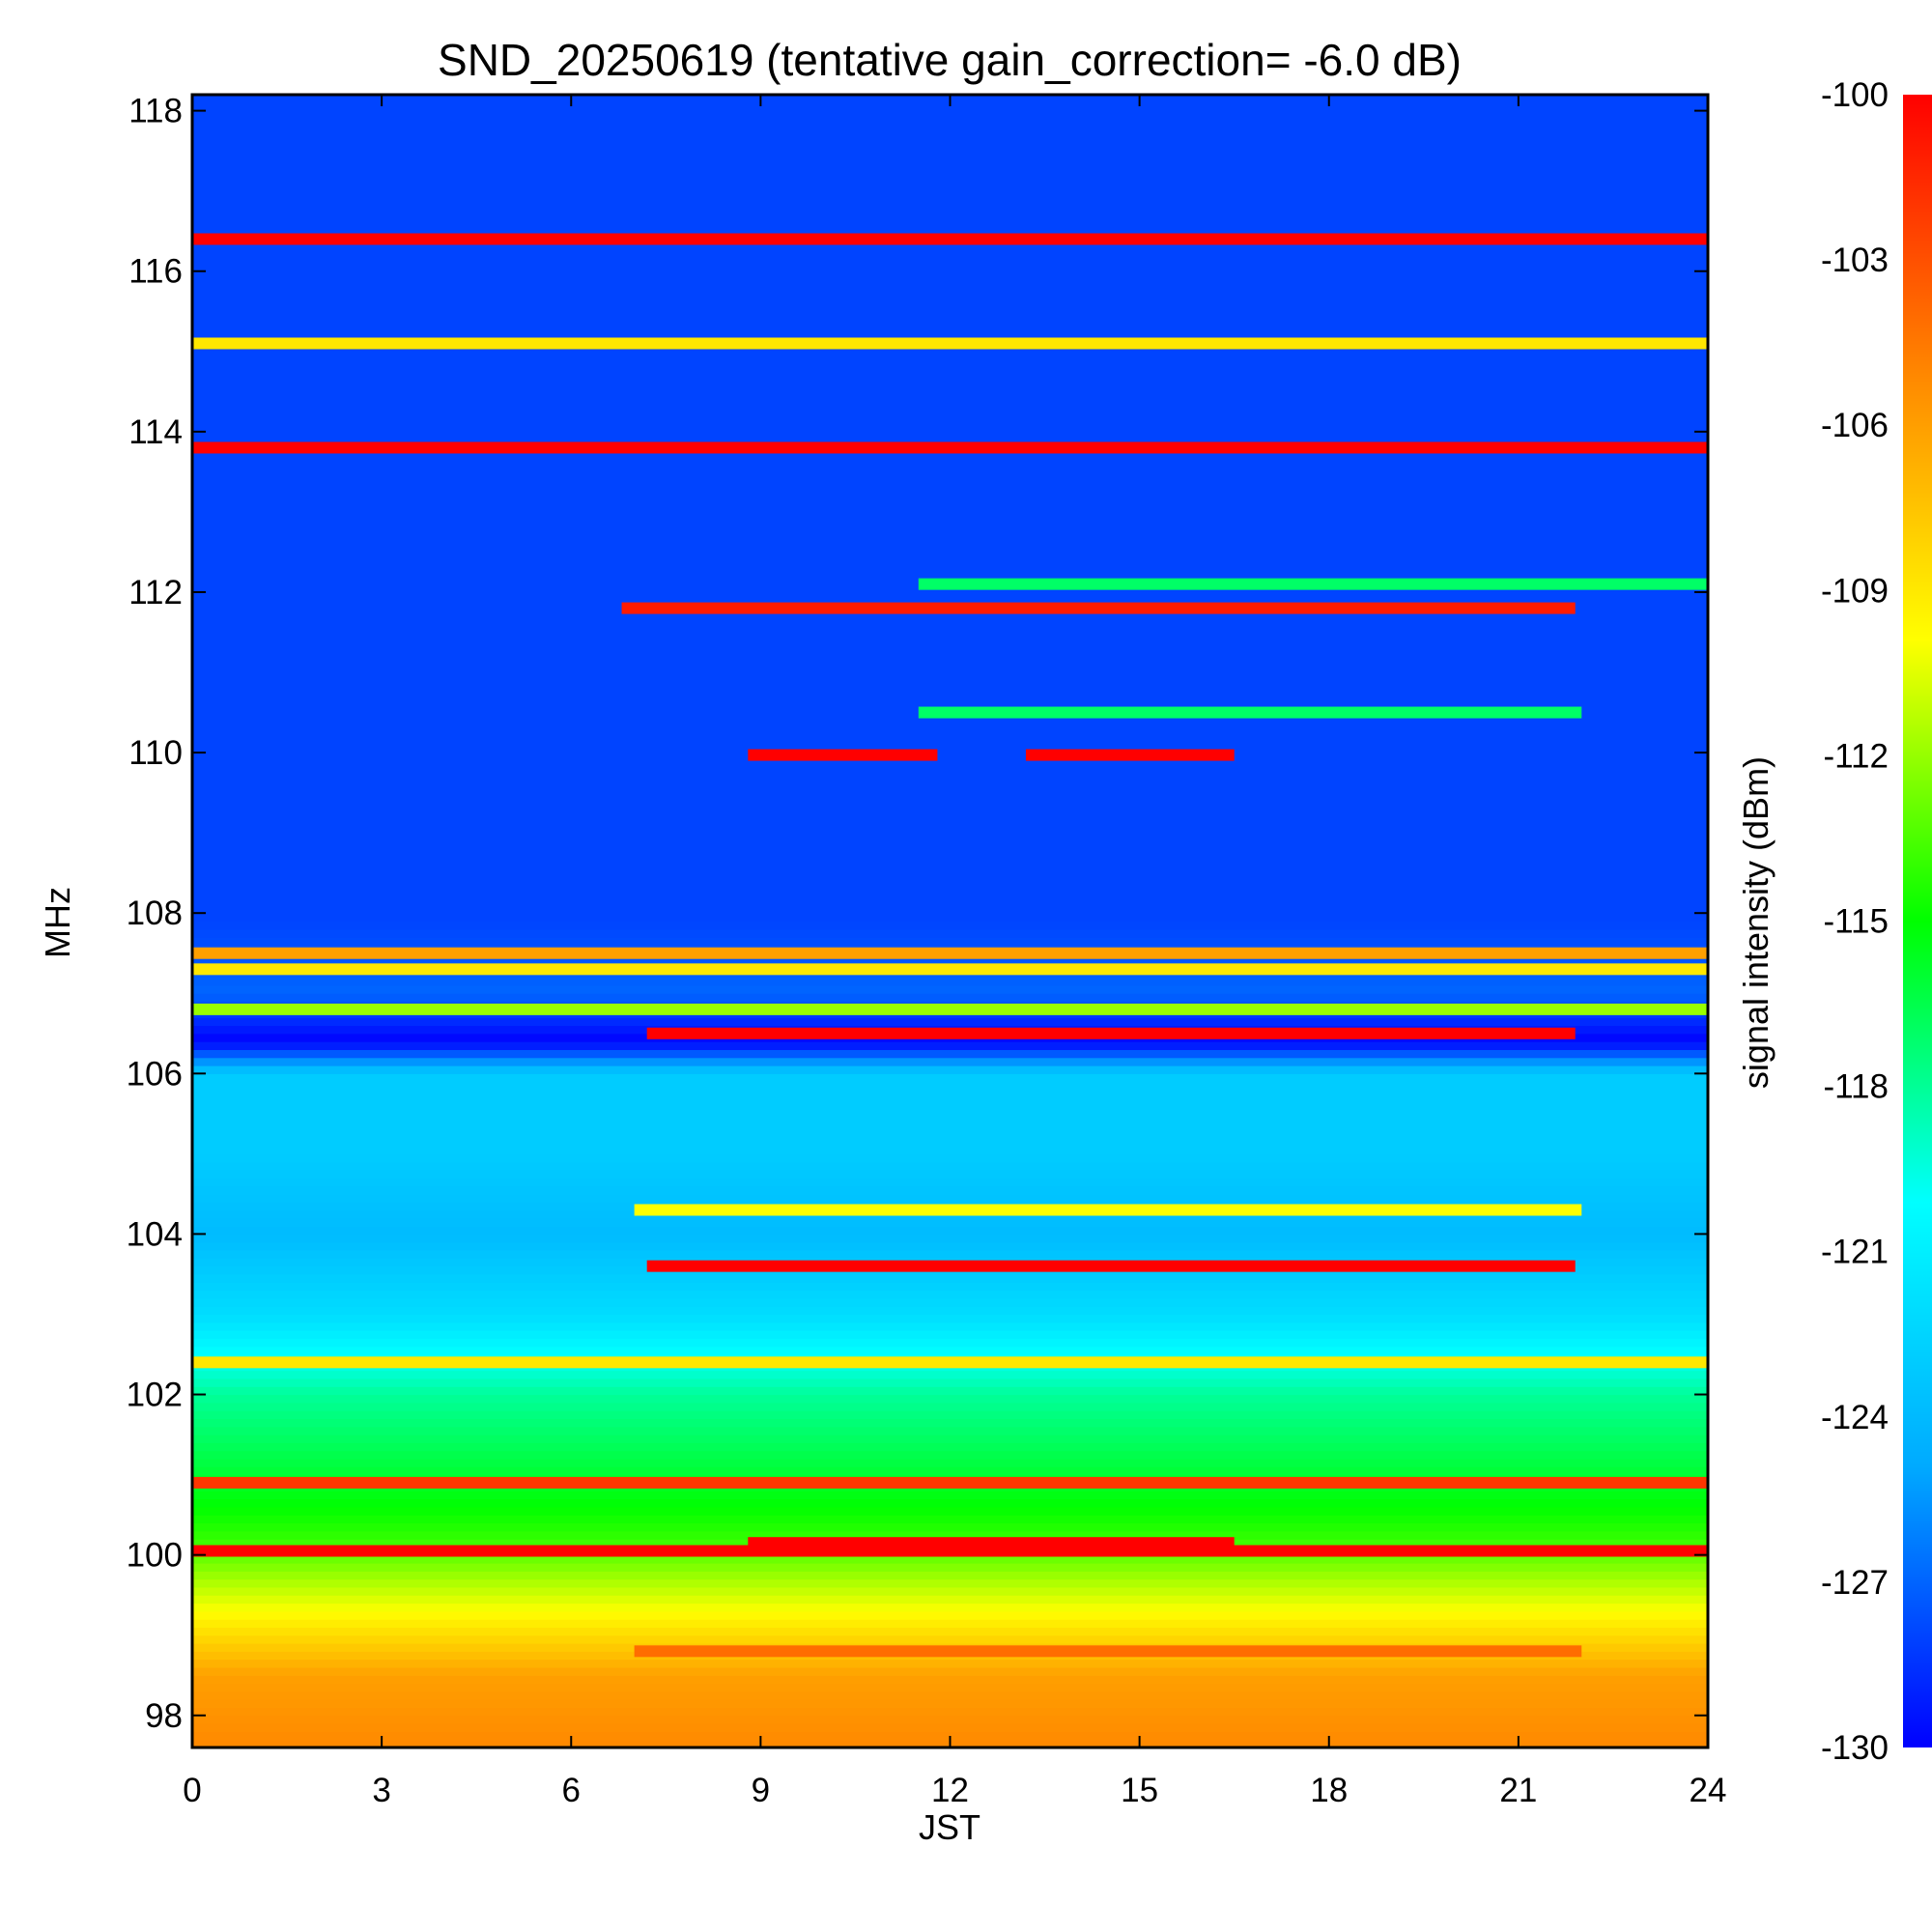 The image size is (1932, 1932). What do you see at coordinates (1856, 1087) in the screenshot?
I see `colorbar-tick-label: -118` at bounding box center [1856, 1087].